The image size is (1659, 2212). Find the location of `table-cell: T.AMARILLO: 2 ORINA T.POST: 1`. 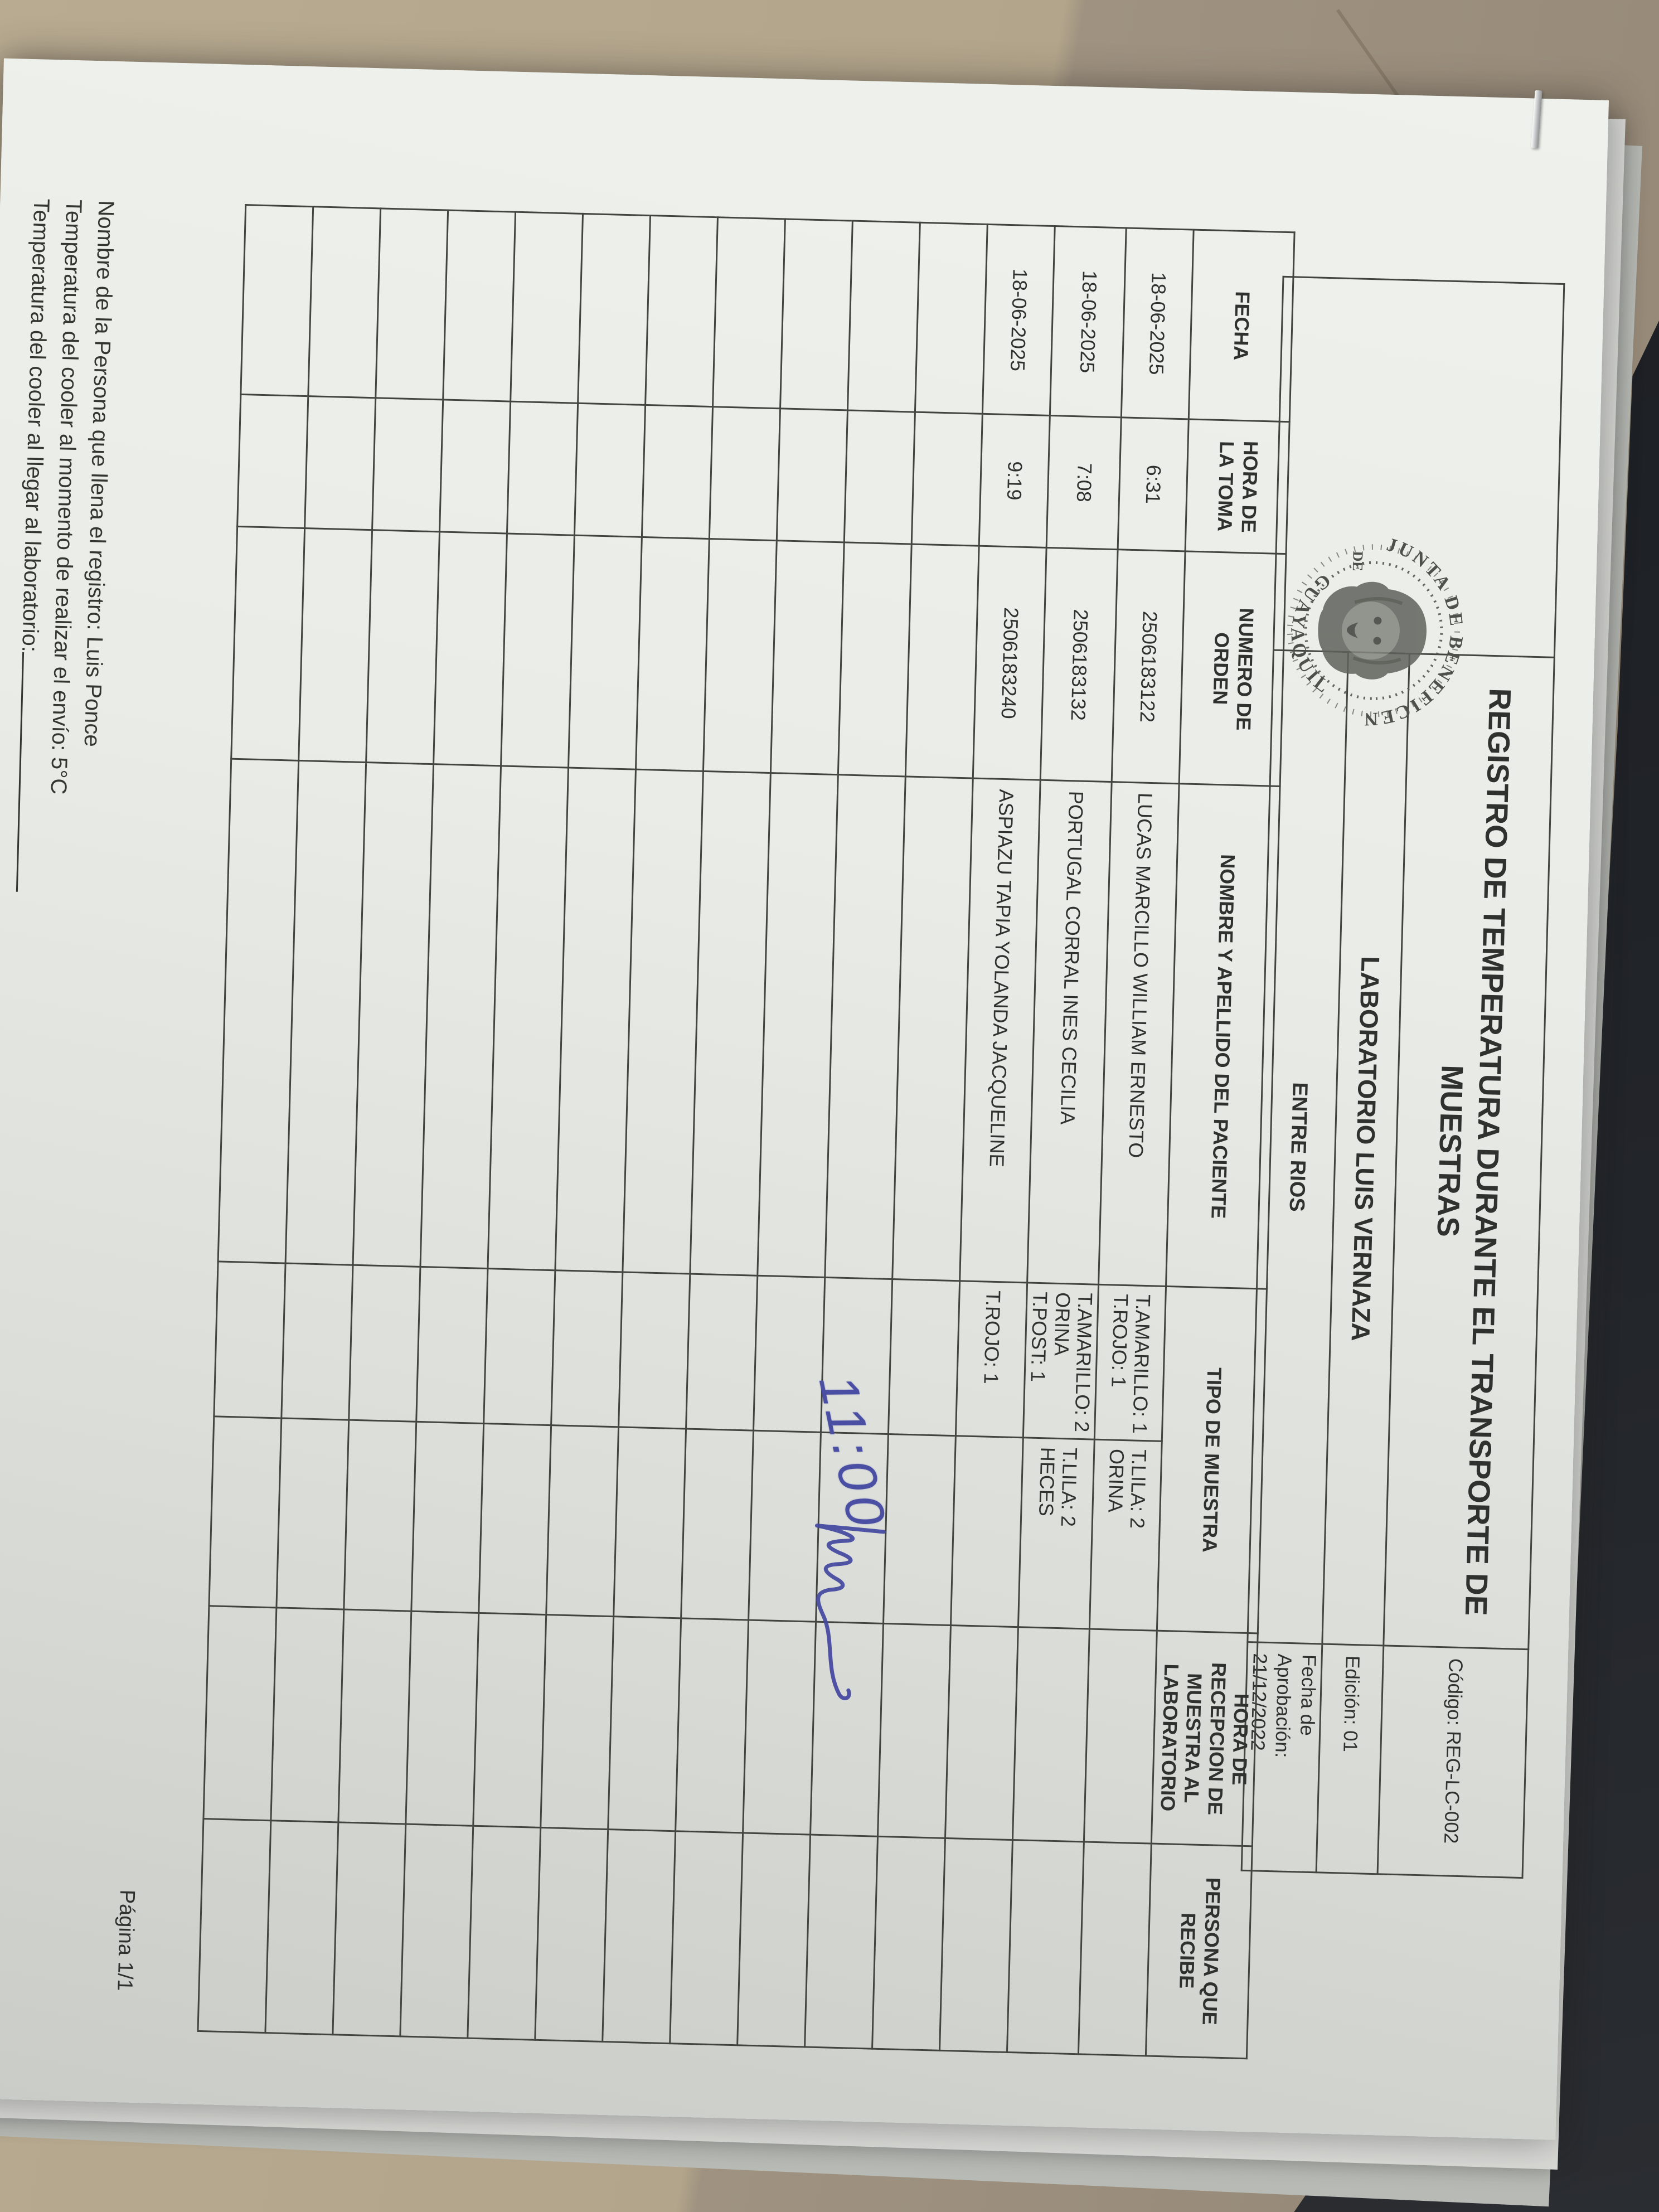

table-cell: T.AMARILLO: 2 ORINA T.POST: 1 is located at coordinates (1061, 1361).